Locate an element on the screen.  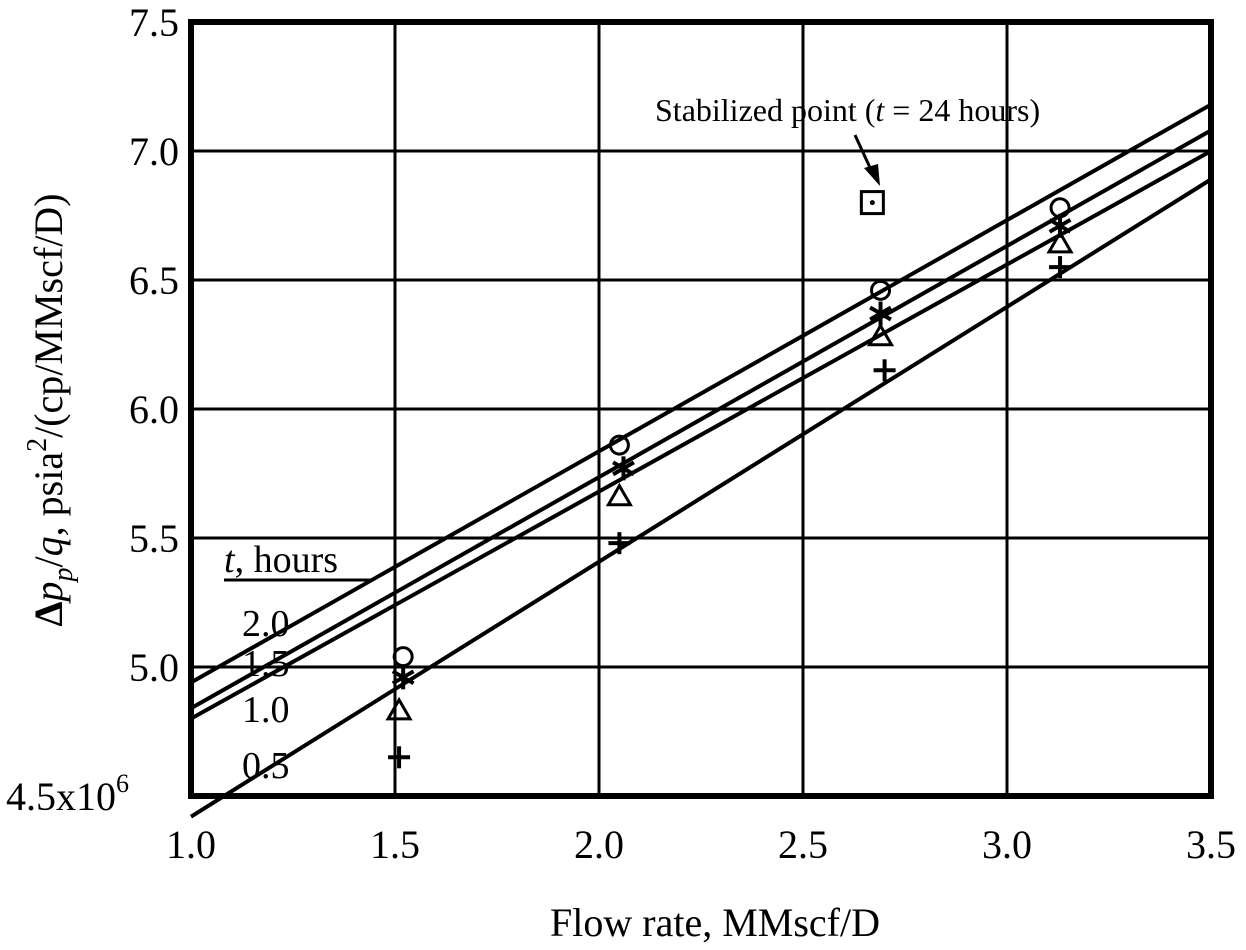
stabilized-label: Stabilized point (t = 24 hours) is located at coordinates (847, 110).